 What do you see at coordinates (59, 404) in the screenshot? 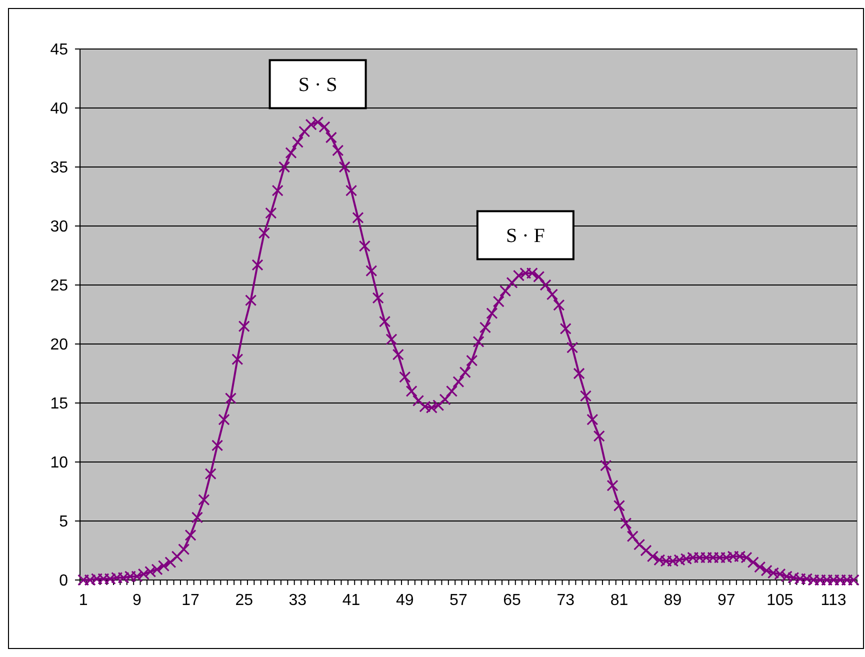
I see `y-tick-label: 15` at bounding box center [59, 404].